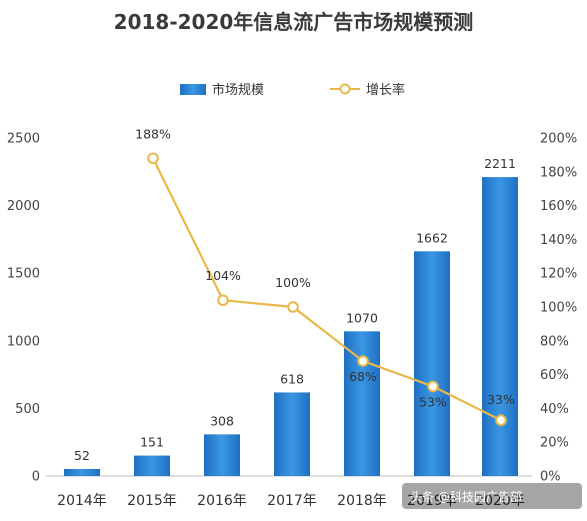  Describe the element at coordinates (153, 133) in the screenshot. I see `growth-value-label: 188%` at that location.